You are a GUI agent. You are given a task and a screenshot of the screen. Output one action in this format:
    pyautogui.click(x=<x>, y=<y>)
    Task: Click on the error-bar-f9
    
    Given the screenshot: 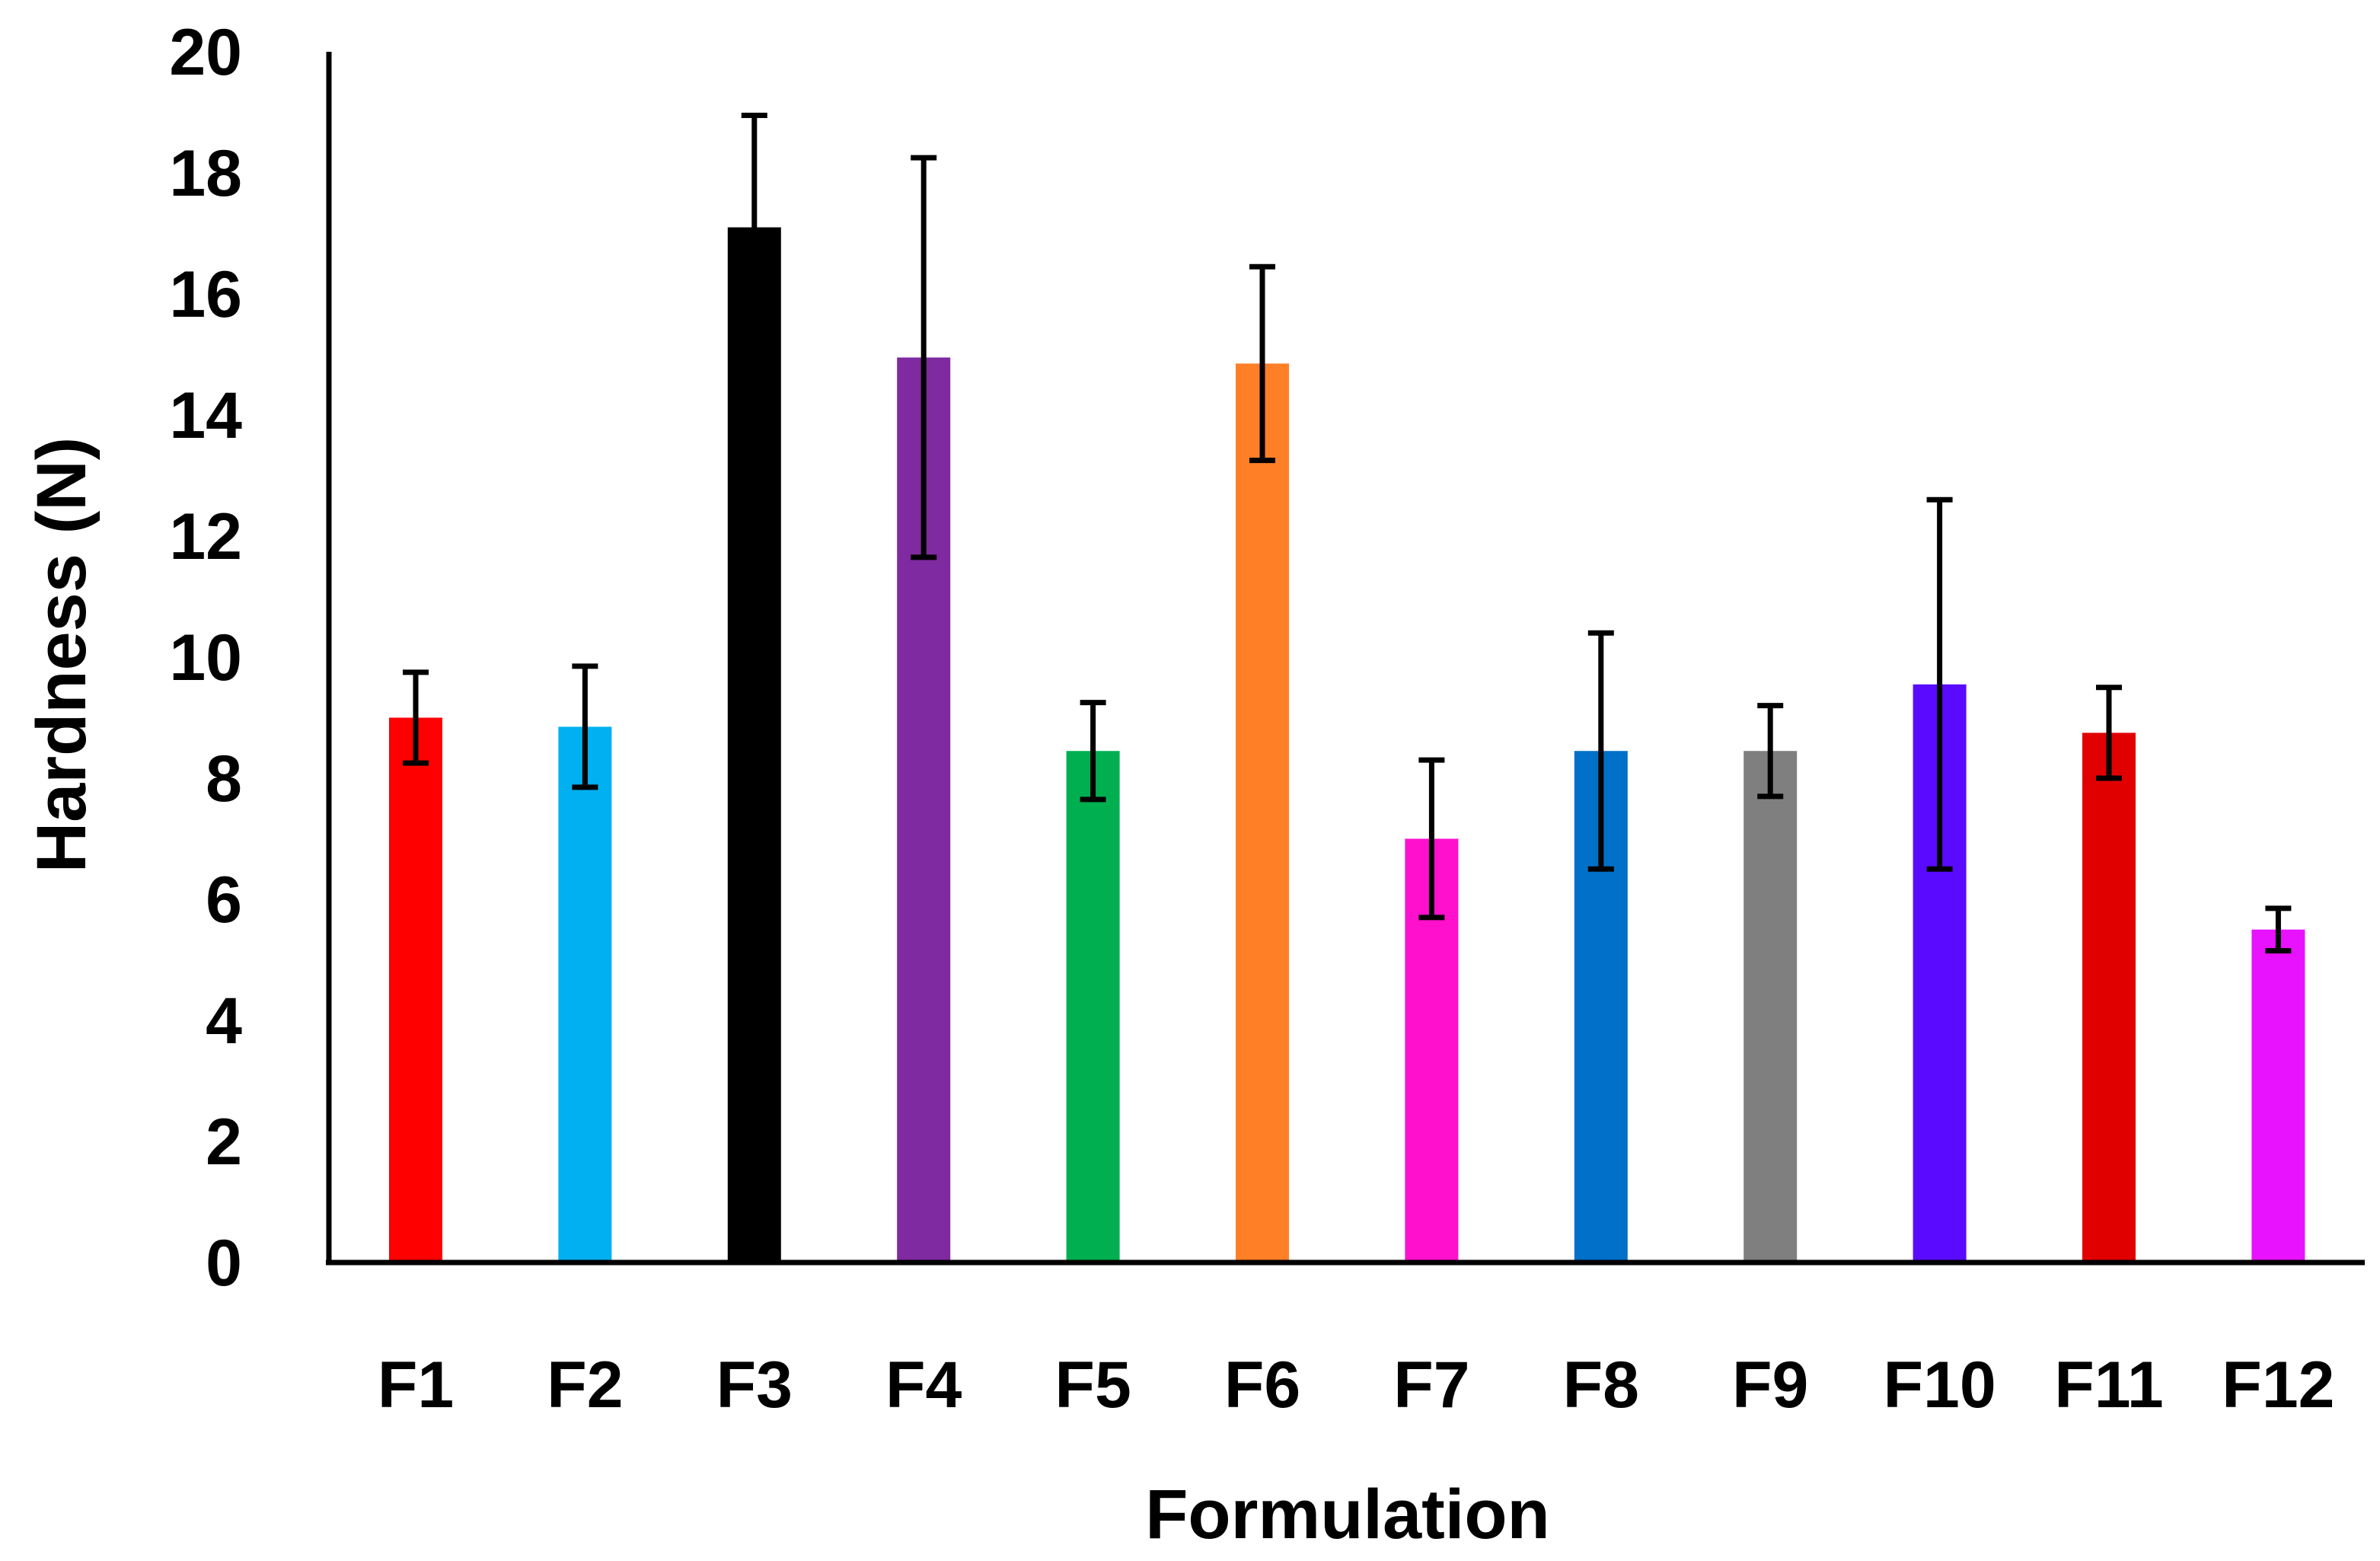 What is the action you would take?
    pyautogui.click(x=1770, y=751)
    